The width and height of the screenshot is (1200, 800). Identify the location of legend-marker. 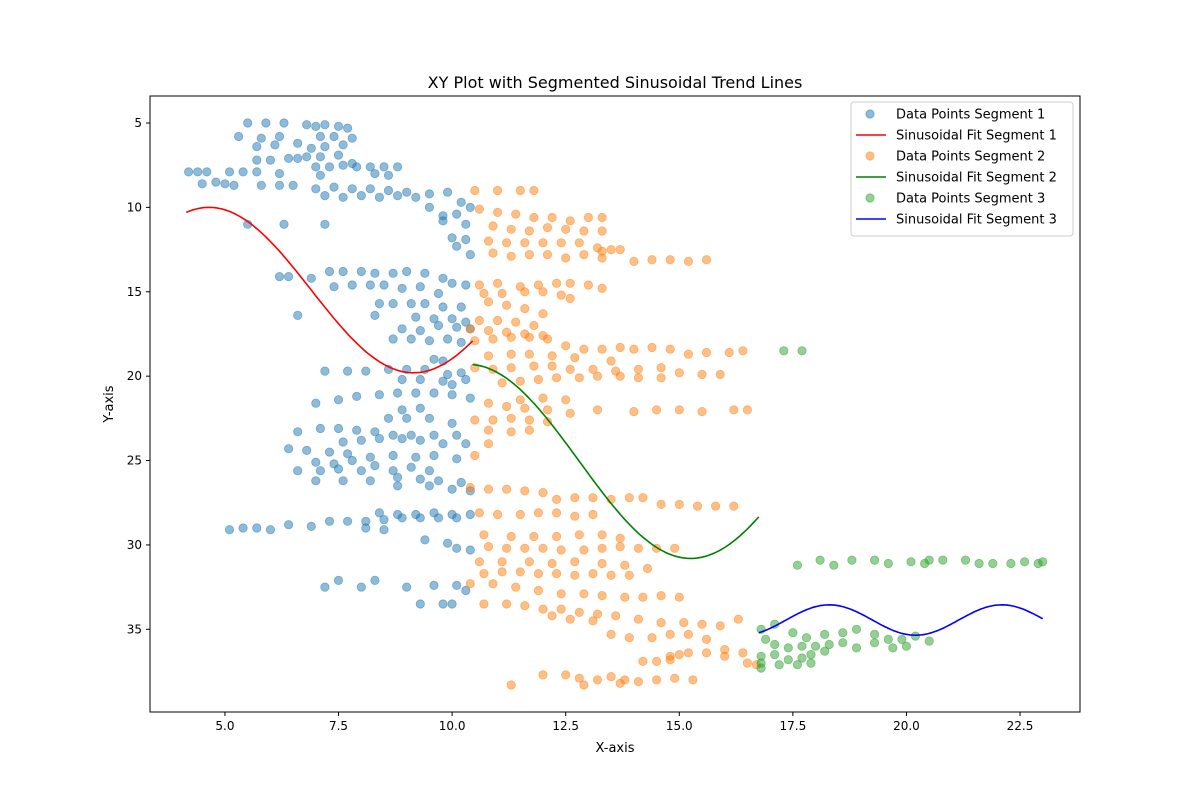
(870, 198).